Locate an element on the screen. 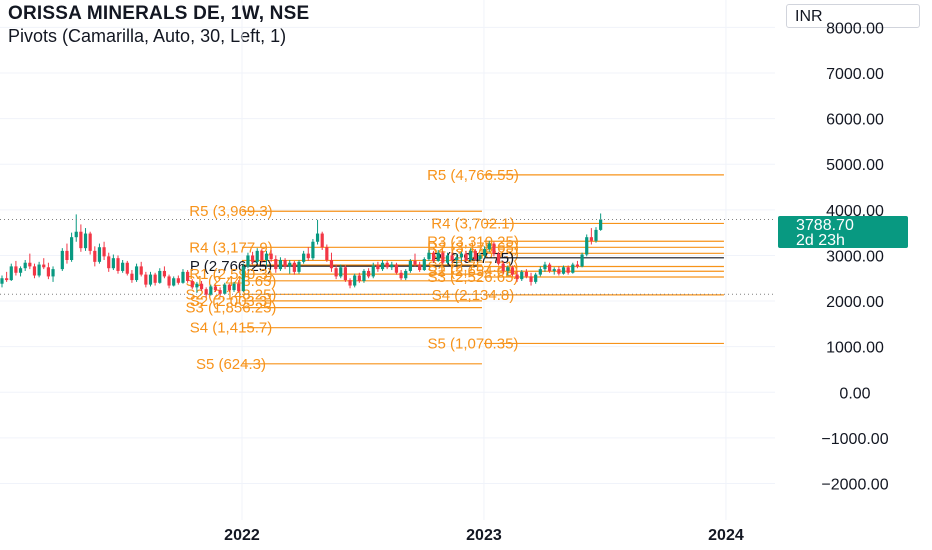  time-axis-tick-label: 2023 is located at coordinates (484, 535).